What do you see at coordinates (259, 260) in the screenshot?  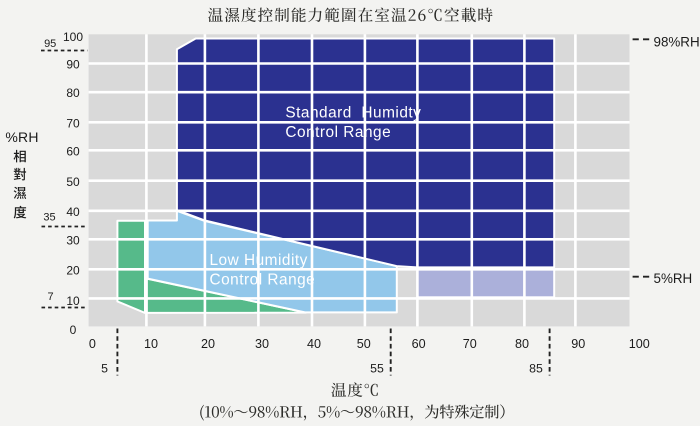 I see `svg-text: Low Humidity` at bounding box center [259, 260].